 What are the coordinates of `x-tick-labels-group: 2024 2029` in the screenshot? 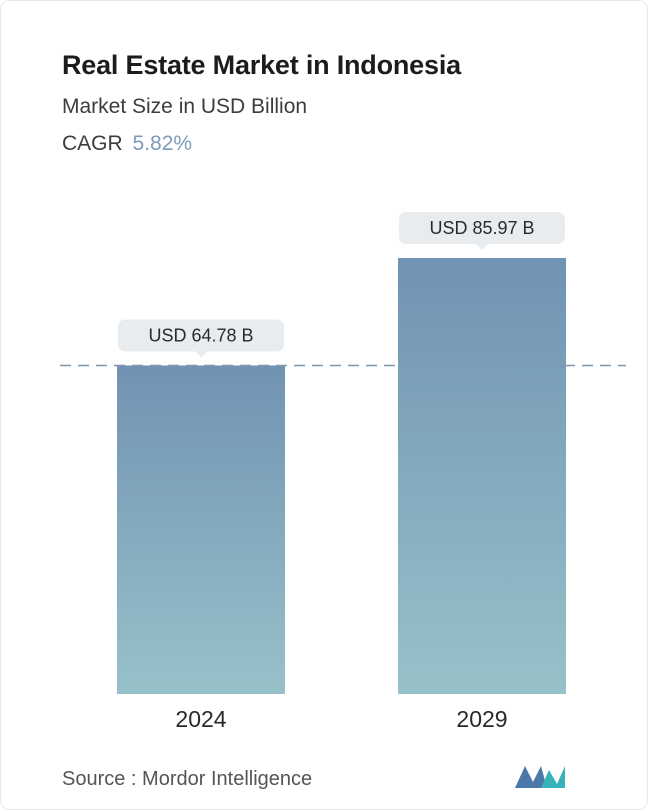 It's located at (341, 719).